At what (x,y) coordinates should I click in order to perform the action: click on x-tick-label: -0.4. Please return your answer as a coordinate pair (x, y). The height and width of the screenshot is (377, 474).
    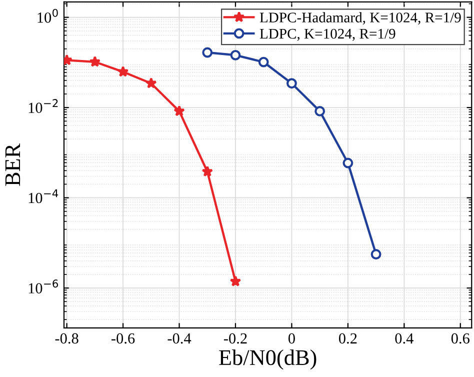
    Looking at the image, I should click on (180, 338).